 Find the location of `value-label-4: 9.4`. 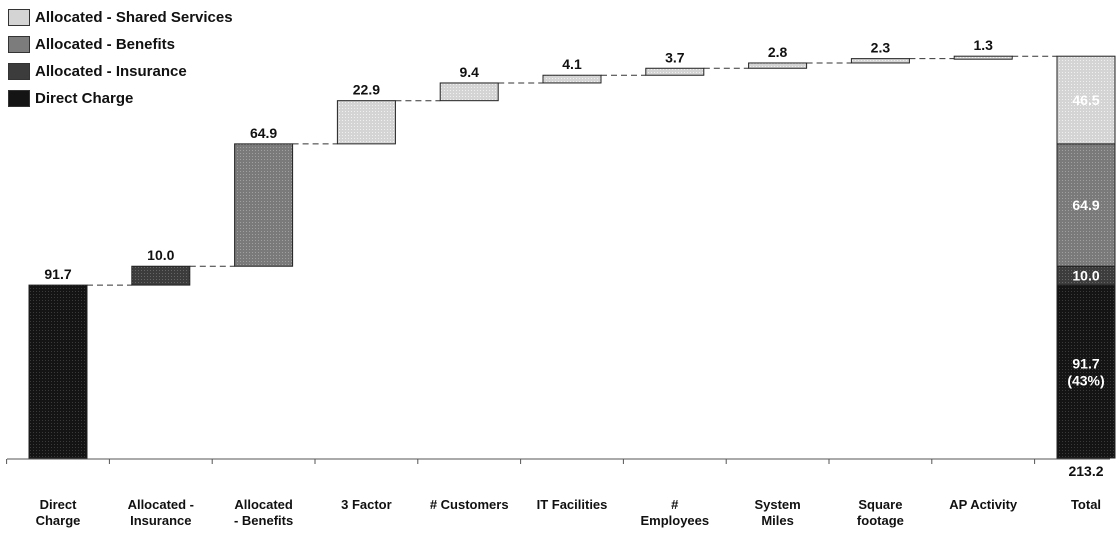

value-label-4: 9.4 is located at coordinates (469, 72).